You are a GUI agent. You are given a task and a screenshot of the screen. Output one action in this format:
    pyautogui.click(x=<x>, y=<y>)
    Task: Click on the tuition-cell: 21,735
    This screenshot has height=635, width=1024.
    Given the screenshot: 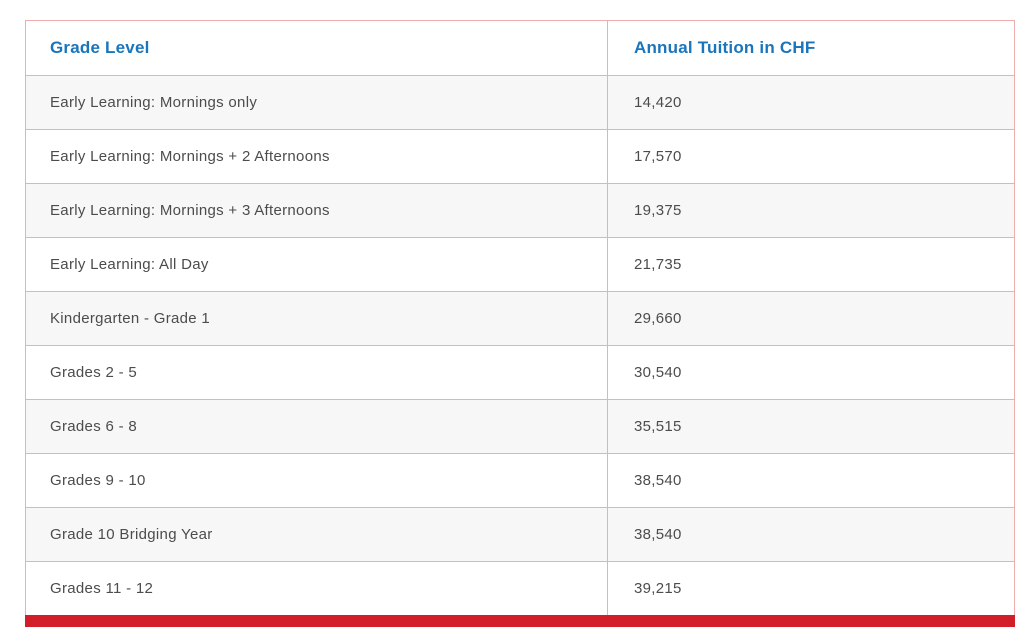 What is the action you would take?
    pyautogui.click(x=658, y=264)
    